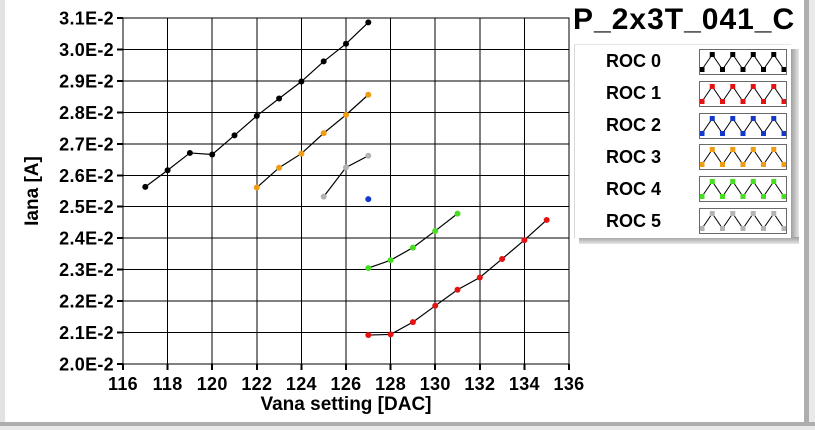 The height and width of the screenshot is (430, 815). What do you see at coordinates (32, 191) in the screenshot?
I see `y-axis-title: Iana [A]` at bounding box center [32, 191].